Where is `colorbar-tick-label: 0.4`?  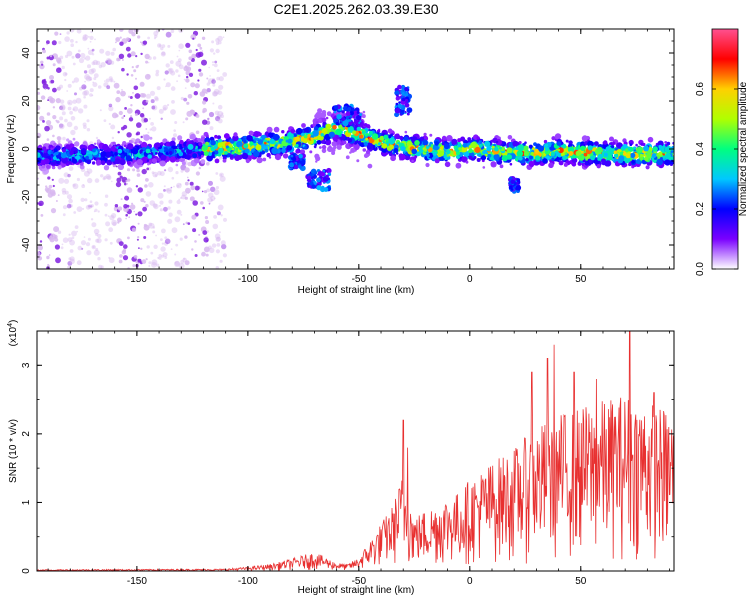 colorbar-tick-label: 0.4 is located at coordinates (700, 149).